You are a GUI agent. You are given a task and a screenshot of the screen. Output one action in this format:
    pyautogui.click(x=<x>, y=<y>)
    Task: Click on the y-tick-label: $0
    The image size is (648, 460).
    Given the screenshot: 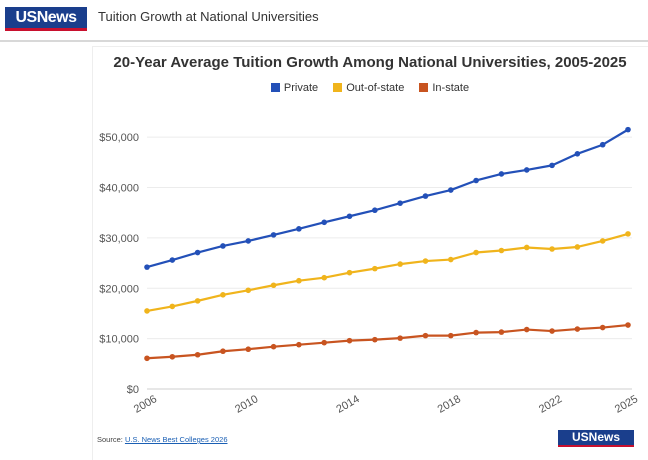 What is the action you would take?
    pyautogui.click(x=133, y=390)
    